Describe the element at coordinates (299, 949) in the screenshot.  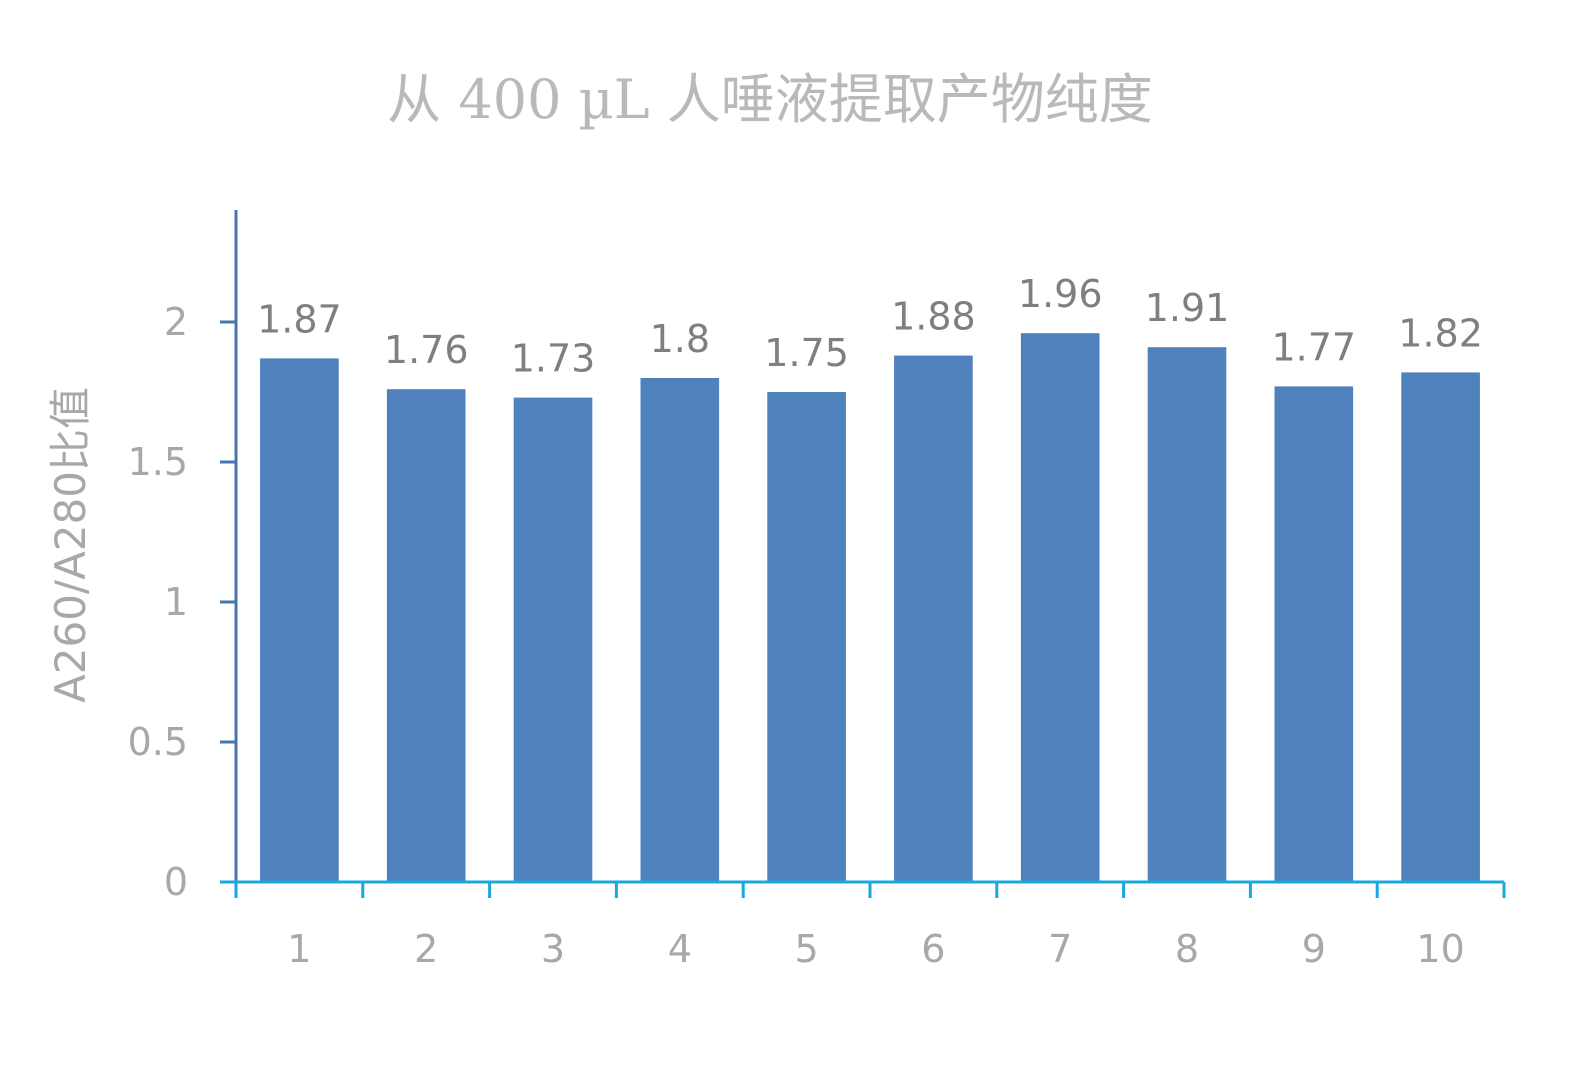
I see `x-tick-label-1: 1` at that location.